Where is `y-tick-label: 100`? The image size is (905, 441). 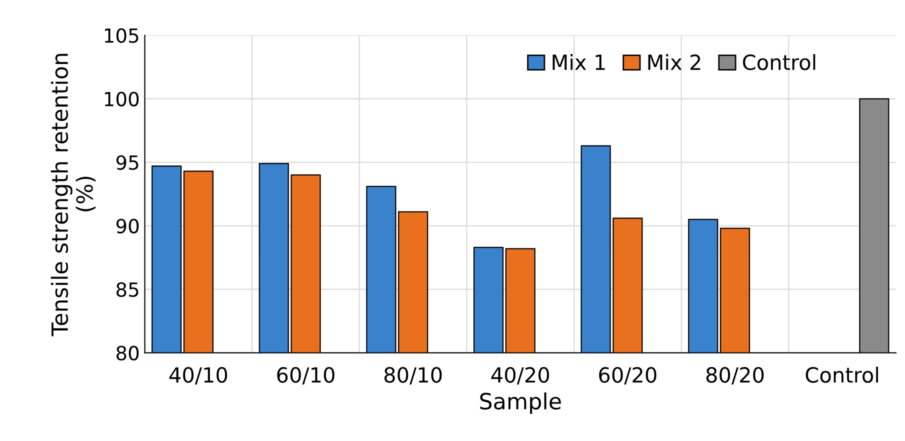
y-tick-label: 100 is located at coordinates (121, 99).